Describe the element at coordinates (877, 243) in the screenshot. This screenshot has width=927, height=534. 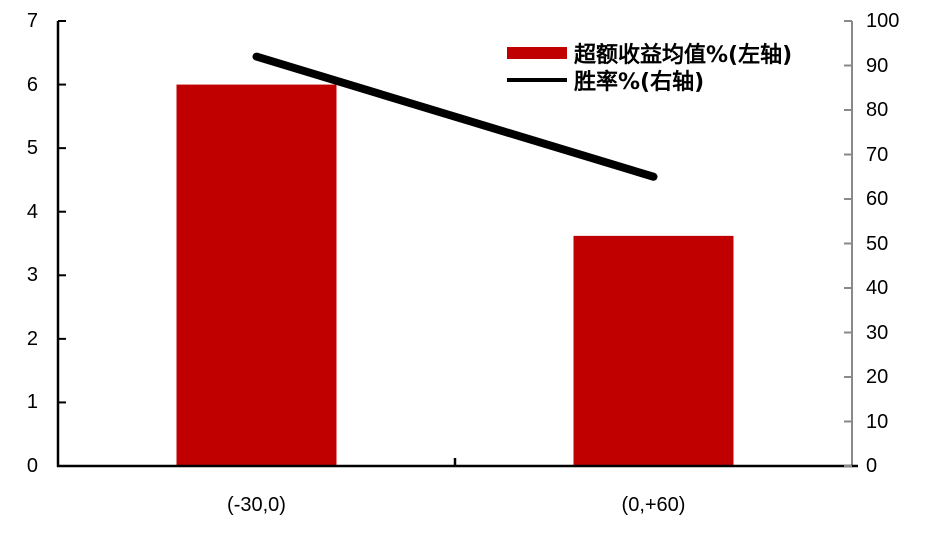
I see `right-axis-tick-label: 50` at that location.